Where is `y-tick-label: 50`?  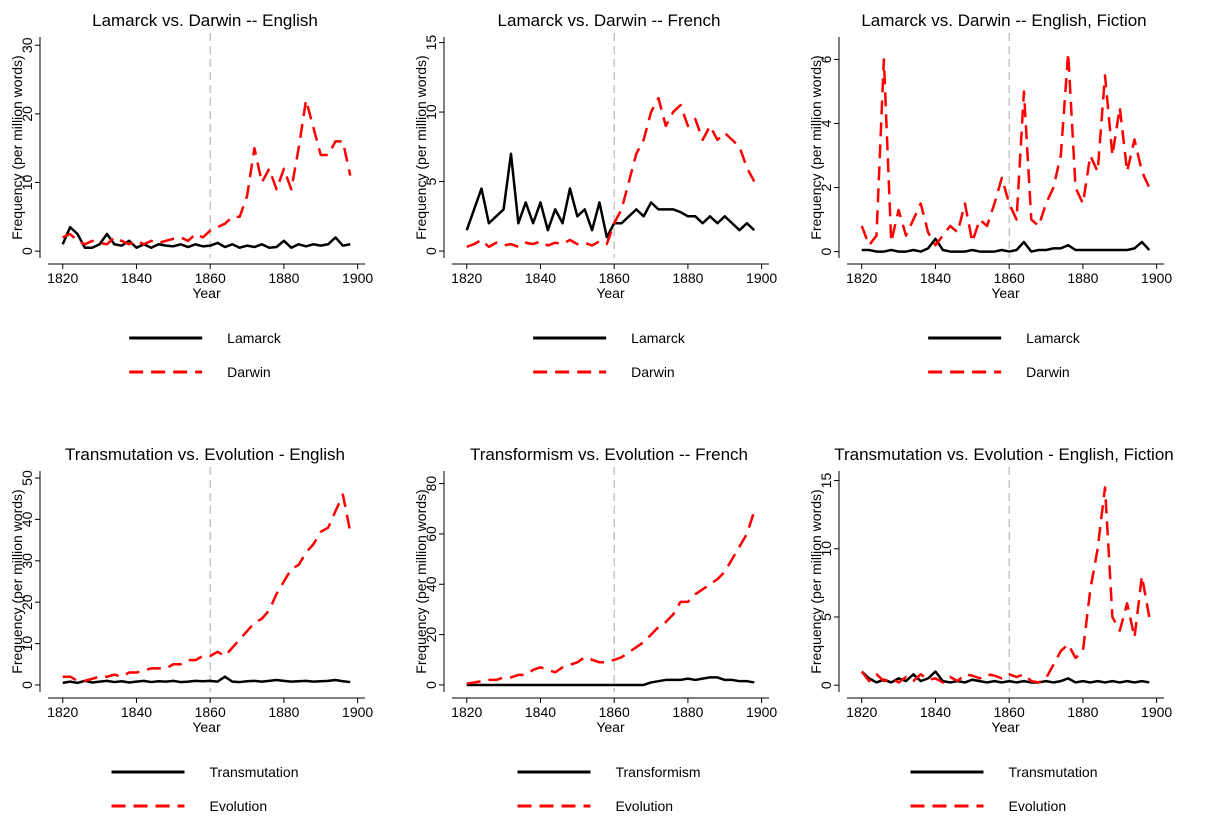 y-tick-label: 50 is located at coordinates (27, 478).